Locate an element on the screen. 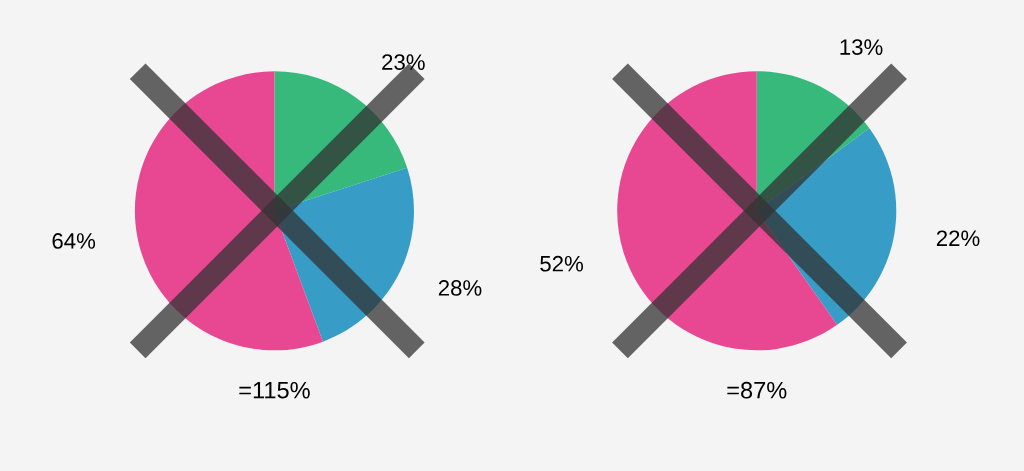 The height and width of the screenshot is (471, 1024). data-label: 28% is located at coordinates (460, 288).